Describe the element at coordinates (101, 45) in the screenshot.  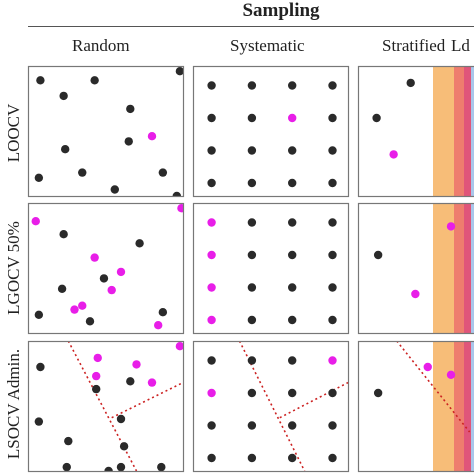
I see `column-header-random: Random` at that location.